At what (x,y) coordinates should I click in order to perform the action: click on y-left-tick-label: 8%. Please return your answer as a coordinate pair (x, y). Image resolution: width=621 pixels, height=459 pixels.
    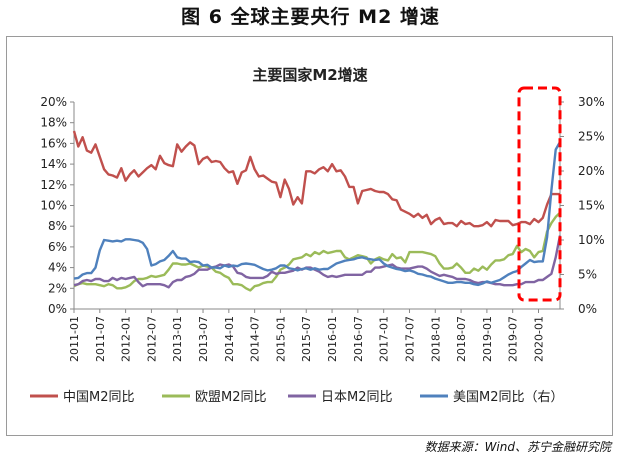
    Looking at the image, I should click on (57, 226).